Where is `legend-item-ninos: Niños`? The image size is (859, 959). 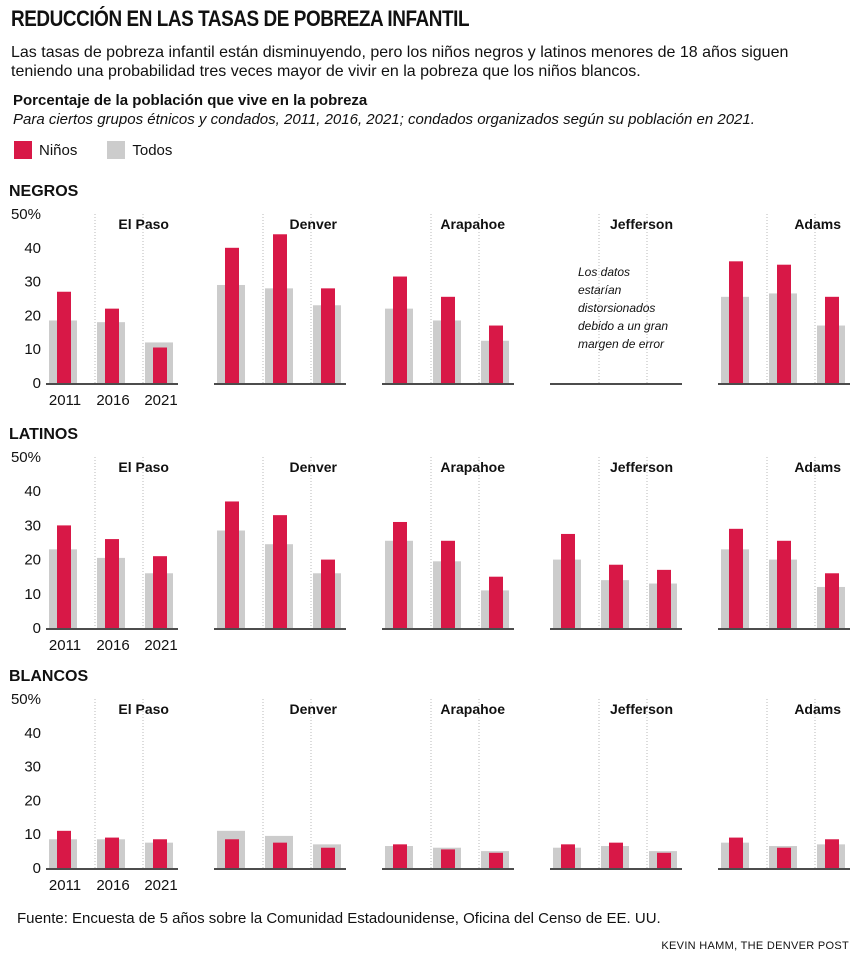 legend-item-ninos: Niños is located at coordinates (45, 150).